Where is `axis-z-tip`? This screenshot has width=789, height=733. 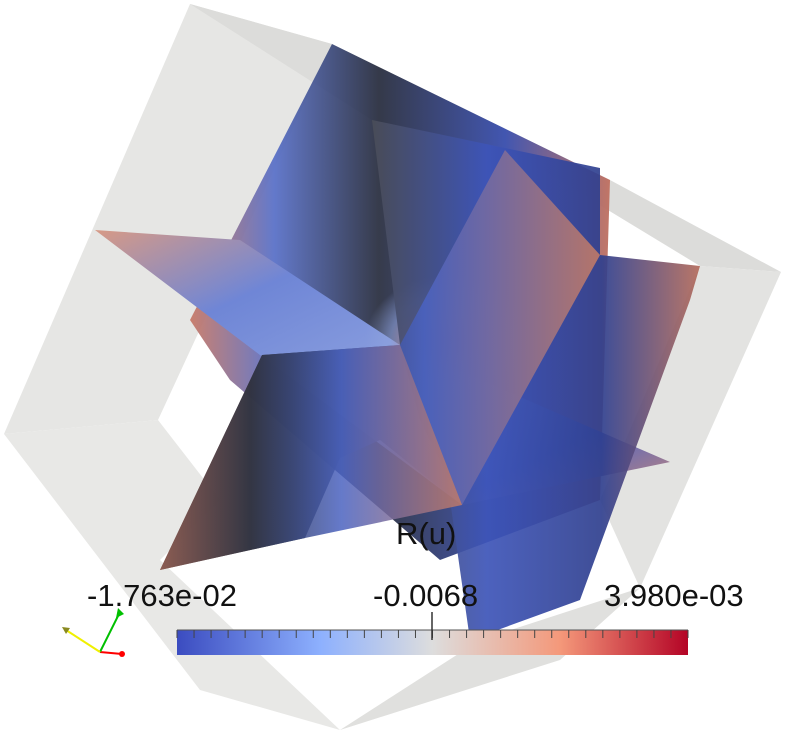
axis-z-tip is located at coordinates (66, 630).